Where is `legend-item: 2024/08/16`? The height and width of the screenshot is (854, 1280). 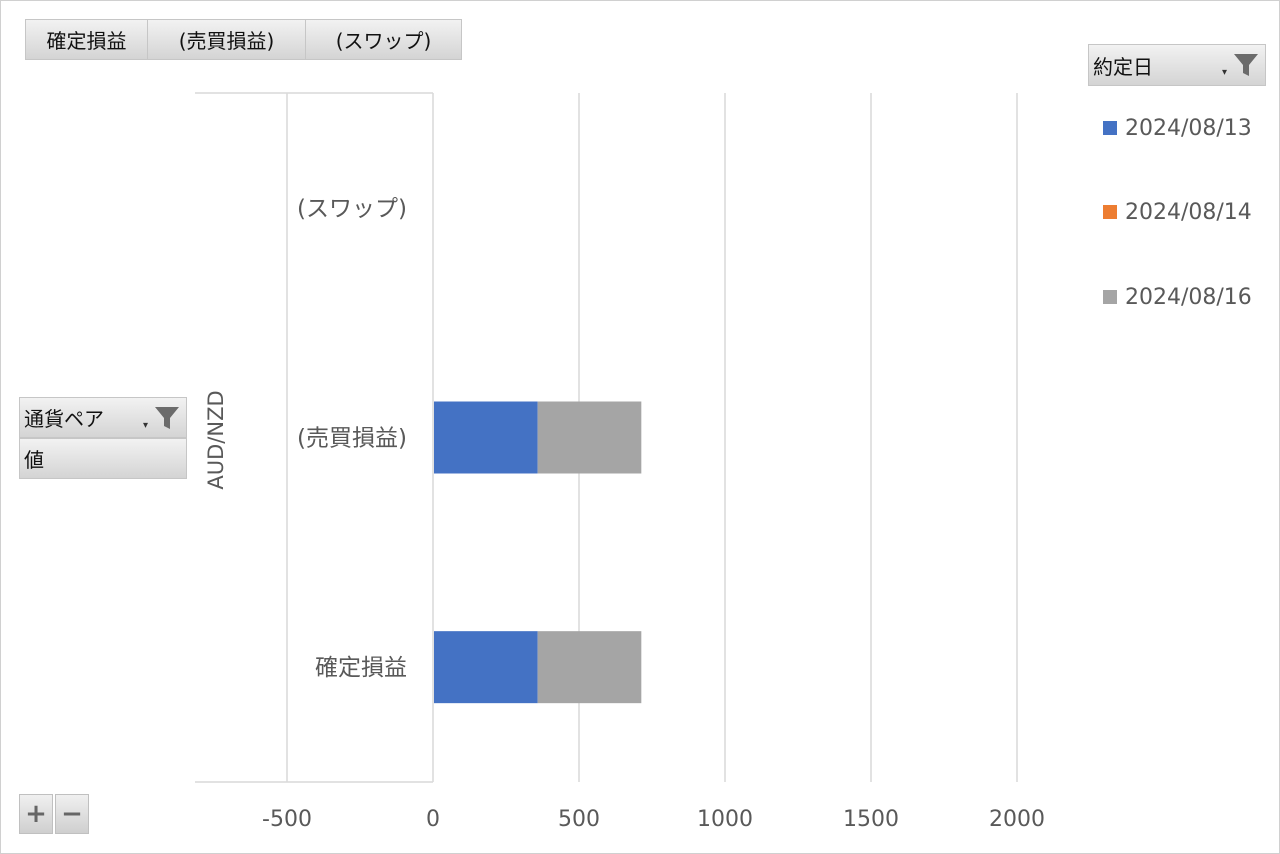 legend-item: 2024/08/16 is located at coordinates (1177, 297).